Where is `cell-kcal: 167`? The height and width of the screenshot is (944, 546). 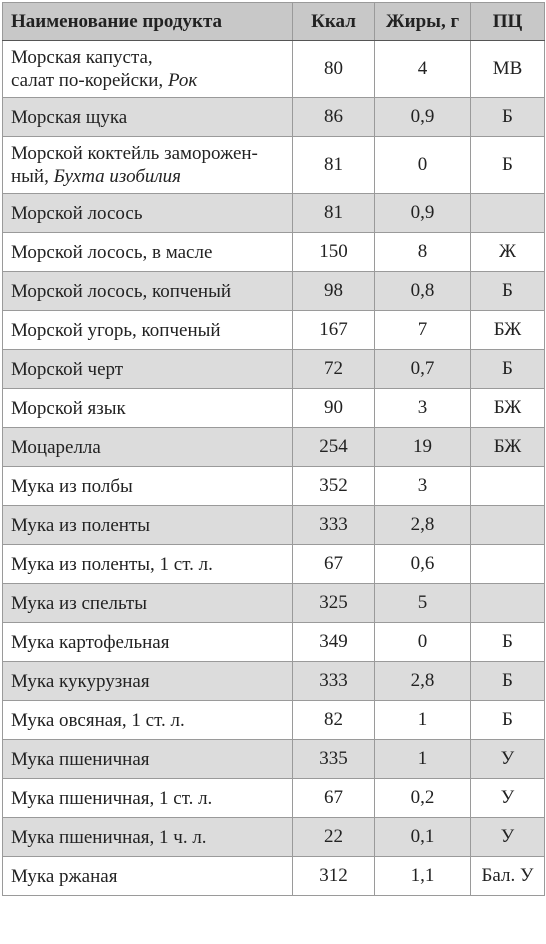
cell-kcal: 167 is located at coordinates (333, 330).